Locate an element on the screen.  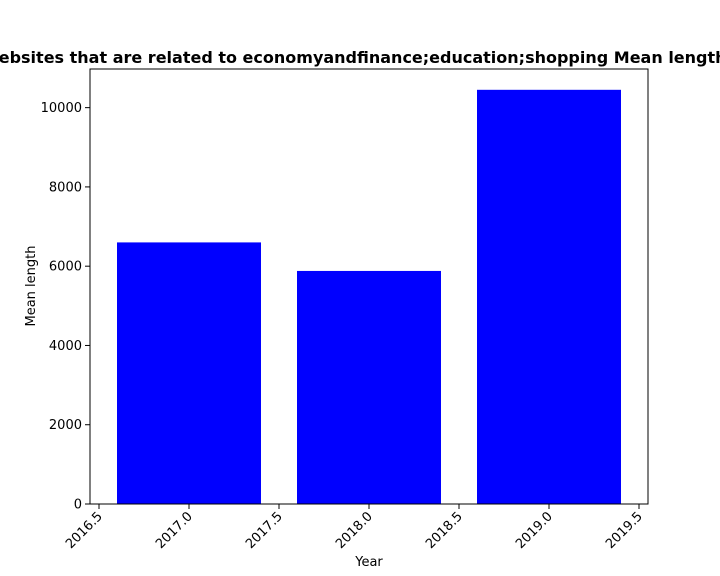
y-tick-label-0: 0 is located at coordinates (78, 505).